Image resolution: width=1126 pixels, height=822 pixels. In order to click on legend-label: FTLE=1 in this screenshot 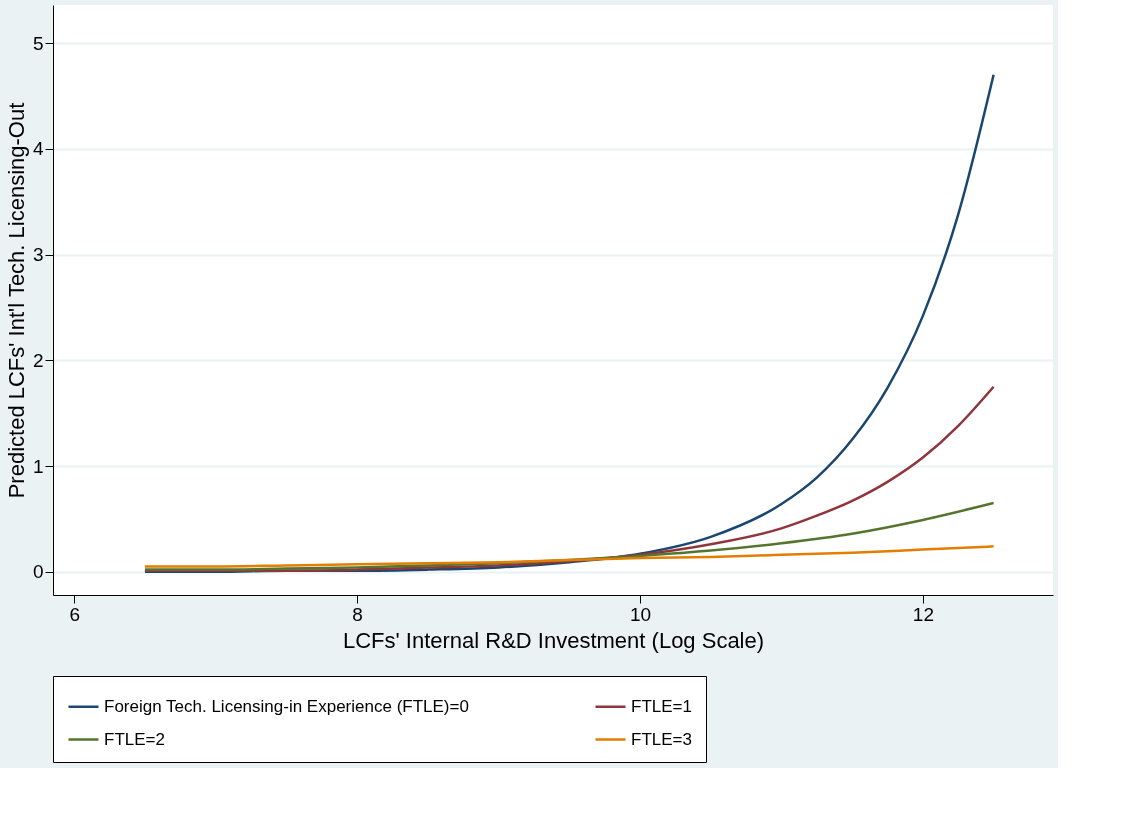, I will do `click(661, 706)`.